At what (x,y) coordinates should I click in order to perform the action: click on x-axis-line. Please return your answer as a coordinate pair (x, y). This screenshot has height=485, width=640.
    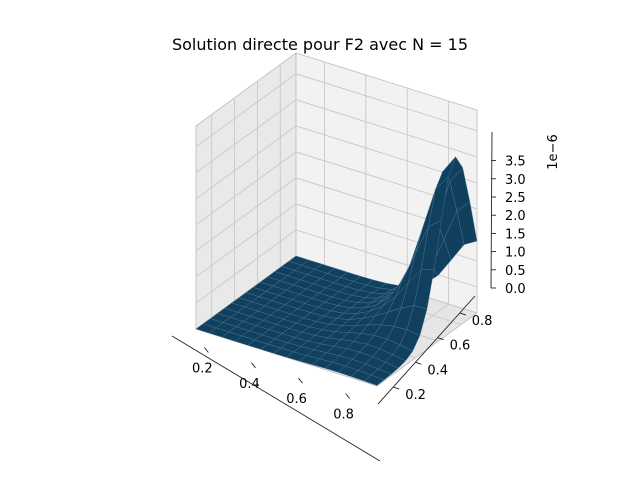
    Looking at the image, I should click on (276, 398).